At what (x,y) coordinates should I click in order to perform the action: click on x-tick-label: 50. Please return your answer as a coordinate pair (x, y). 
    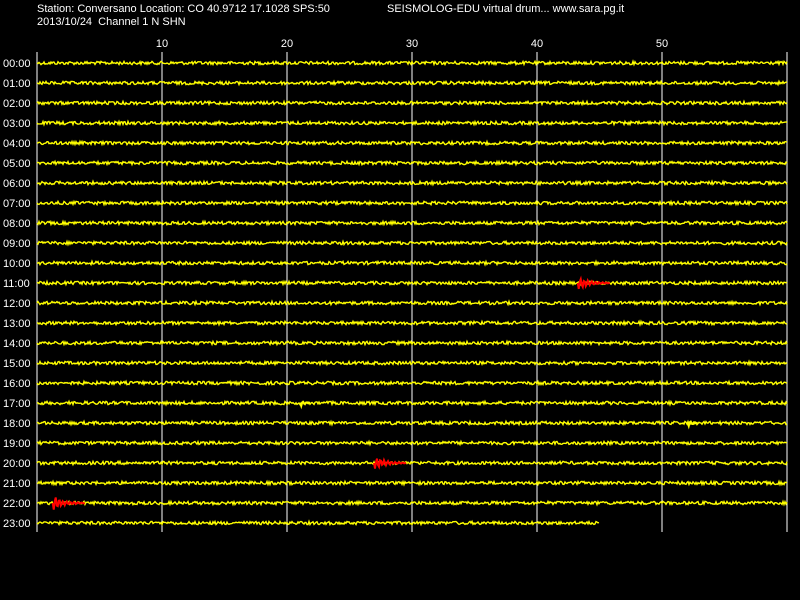
    Looking at the image, I should click on (662, 44).